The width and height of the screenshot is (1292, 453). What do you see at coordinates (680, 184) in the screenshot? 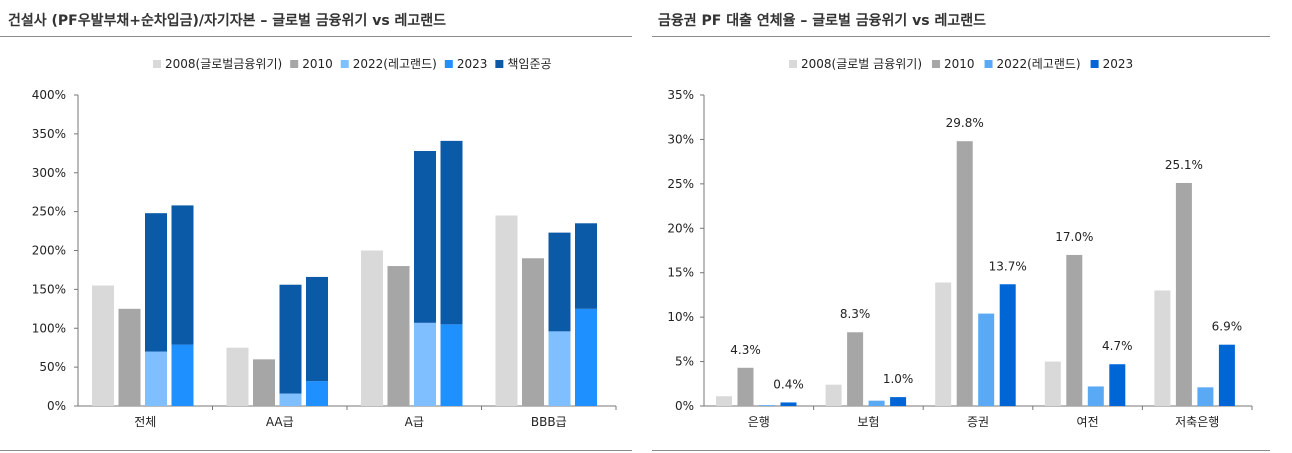
I see `right-y-tick-label: 25%` at bounding box center [680, 184].